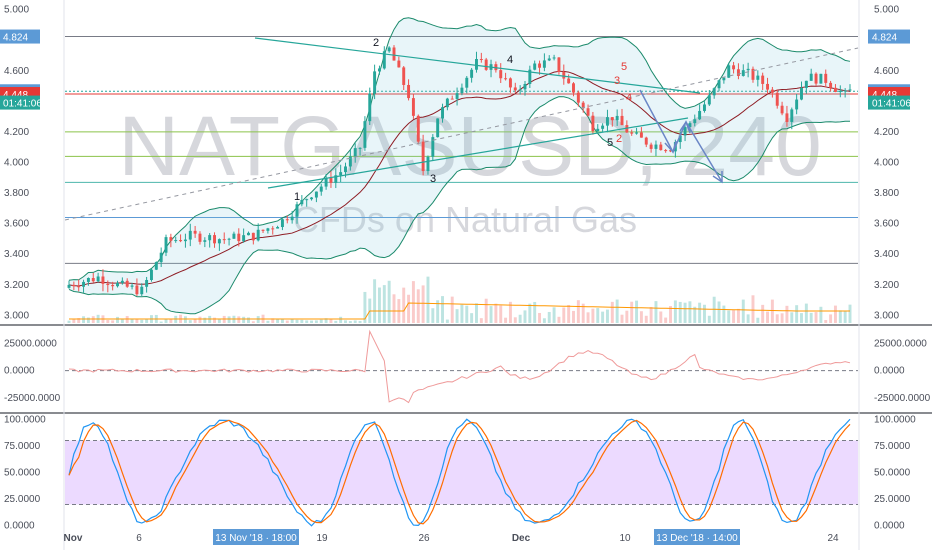 The width and height of the screenshot is (932, 555). Describe the element at coordinates (477, 65) in the screenshot. I see `upper-trendline` at that location.